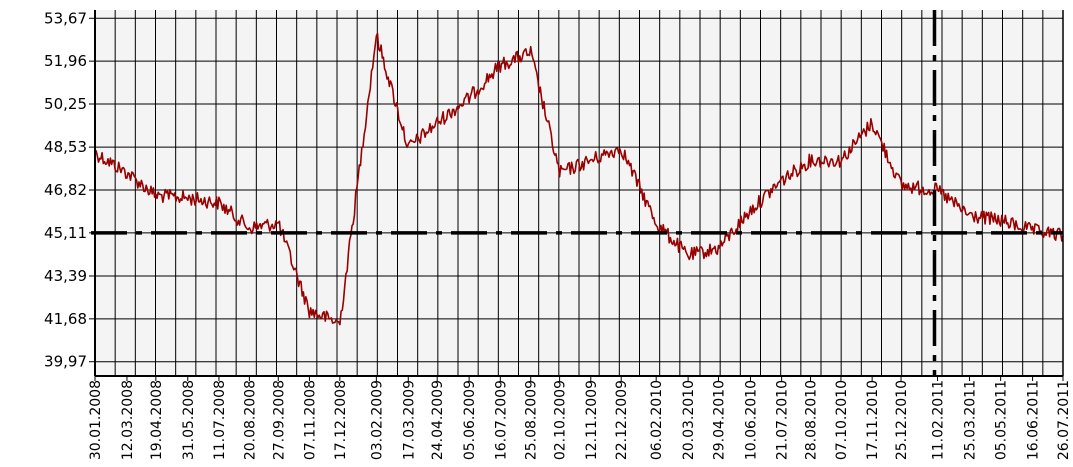  Describe the element at coordinates (812, 420) in the screenshot. I see `x-tick-label: 28.08.2010` at that location.